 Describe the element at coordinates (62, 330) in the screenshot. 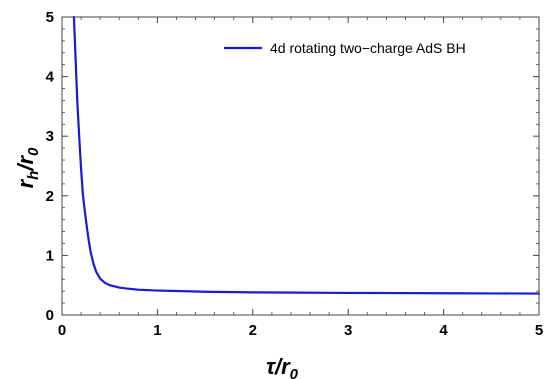

I see `x-tick-label: 0` at that location.